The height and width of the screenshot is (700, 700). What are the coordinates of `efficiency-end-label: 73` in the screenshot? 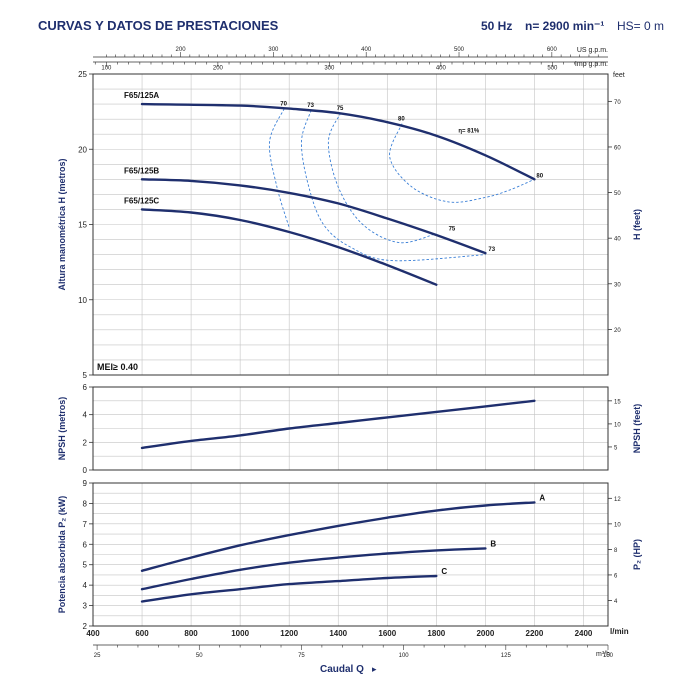 It's located at (491, 250).